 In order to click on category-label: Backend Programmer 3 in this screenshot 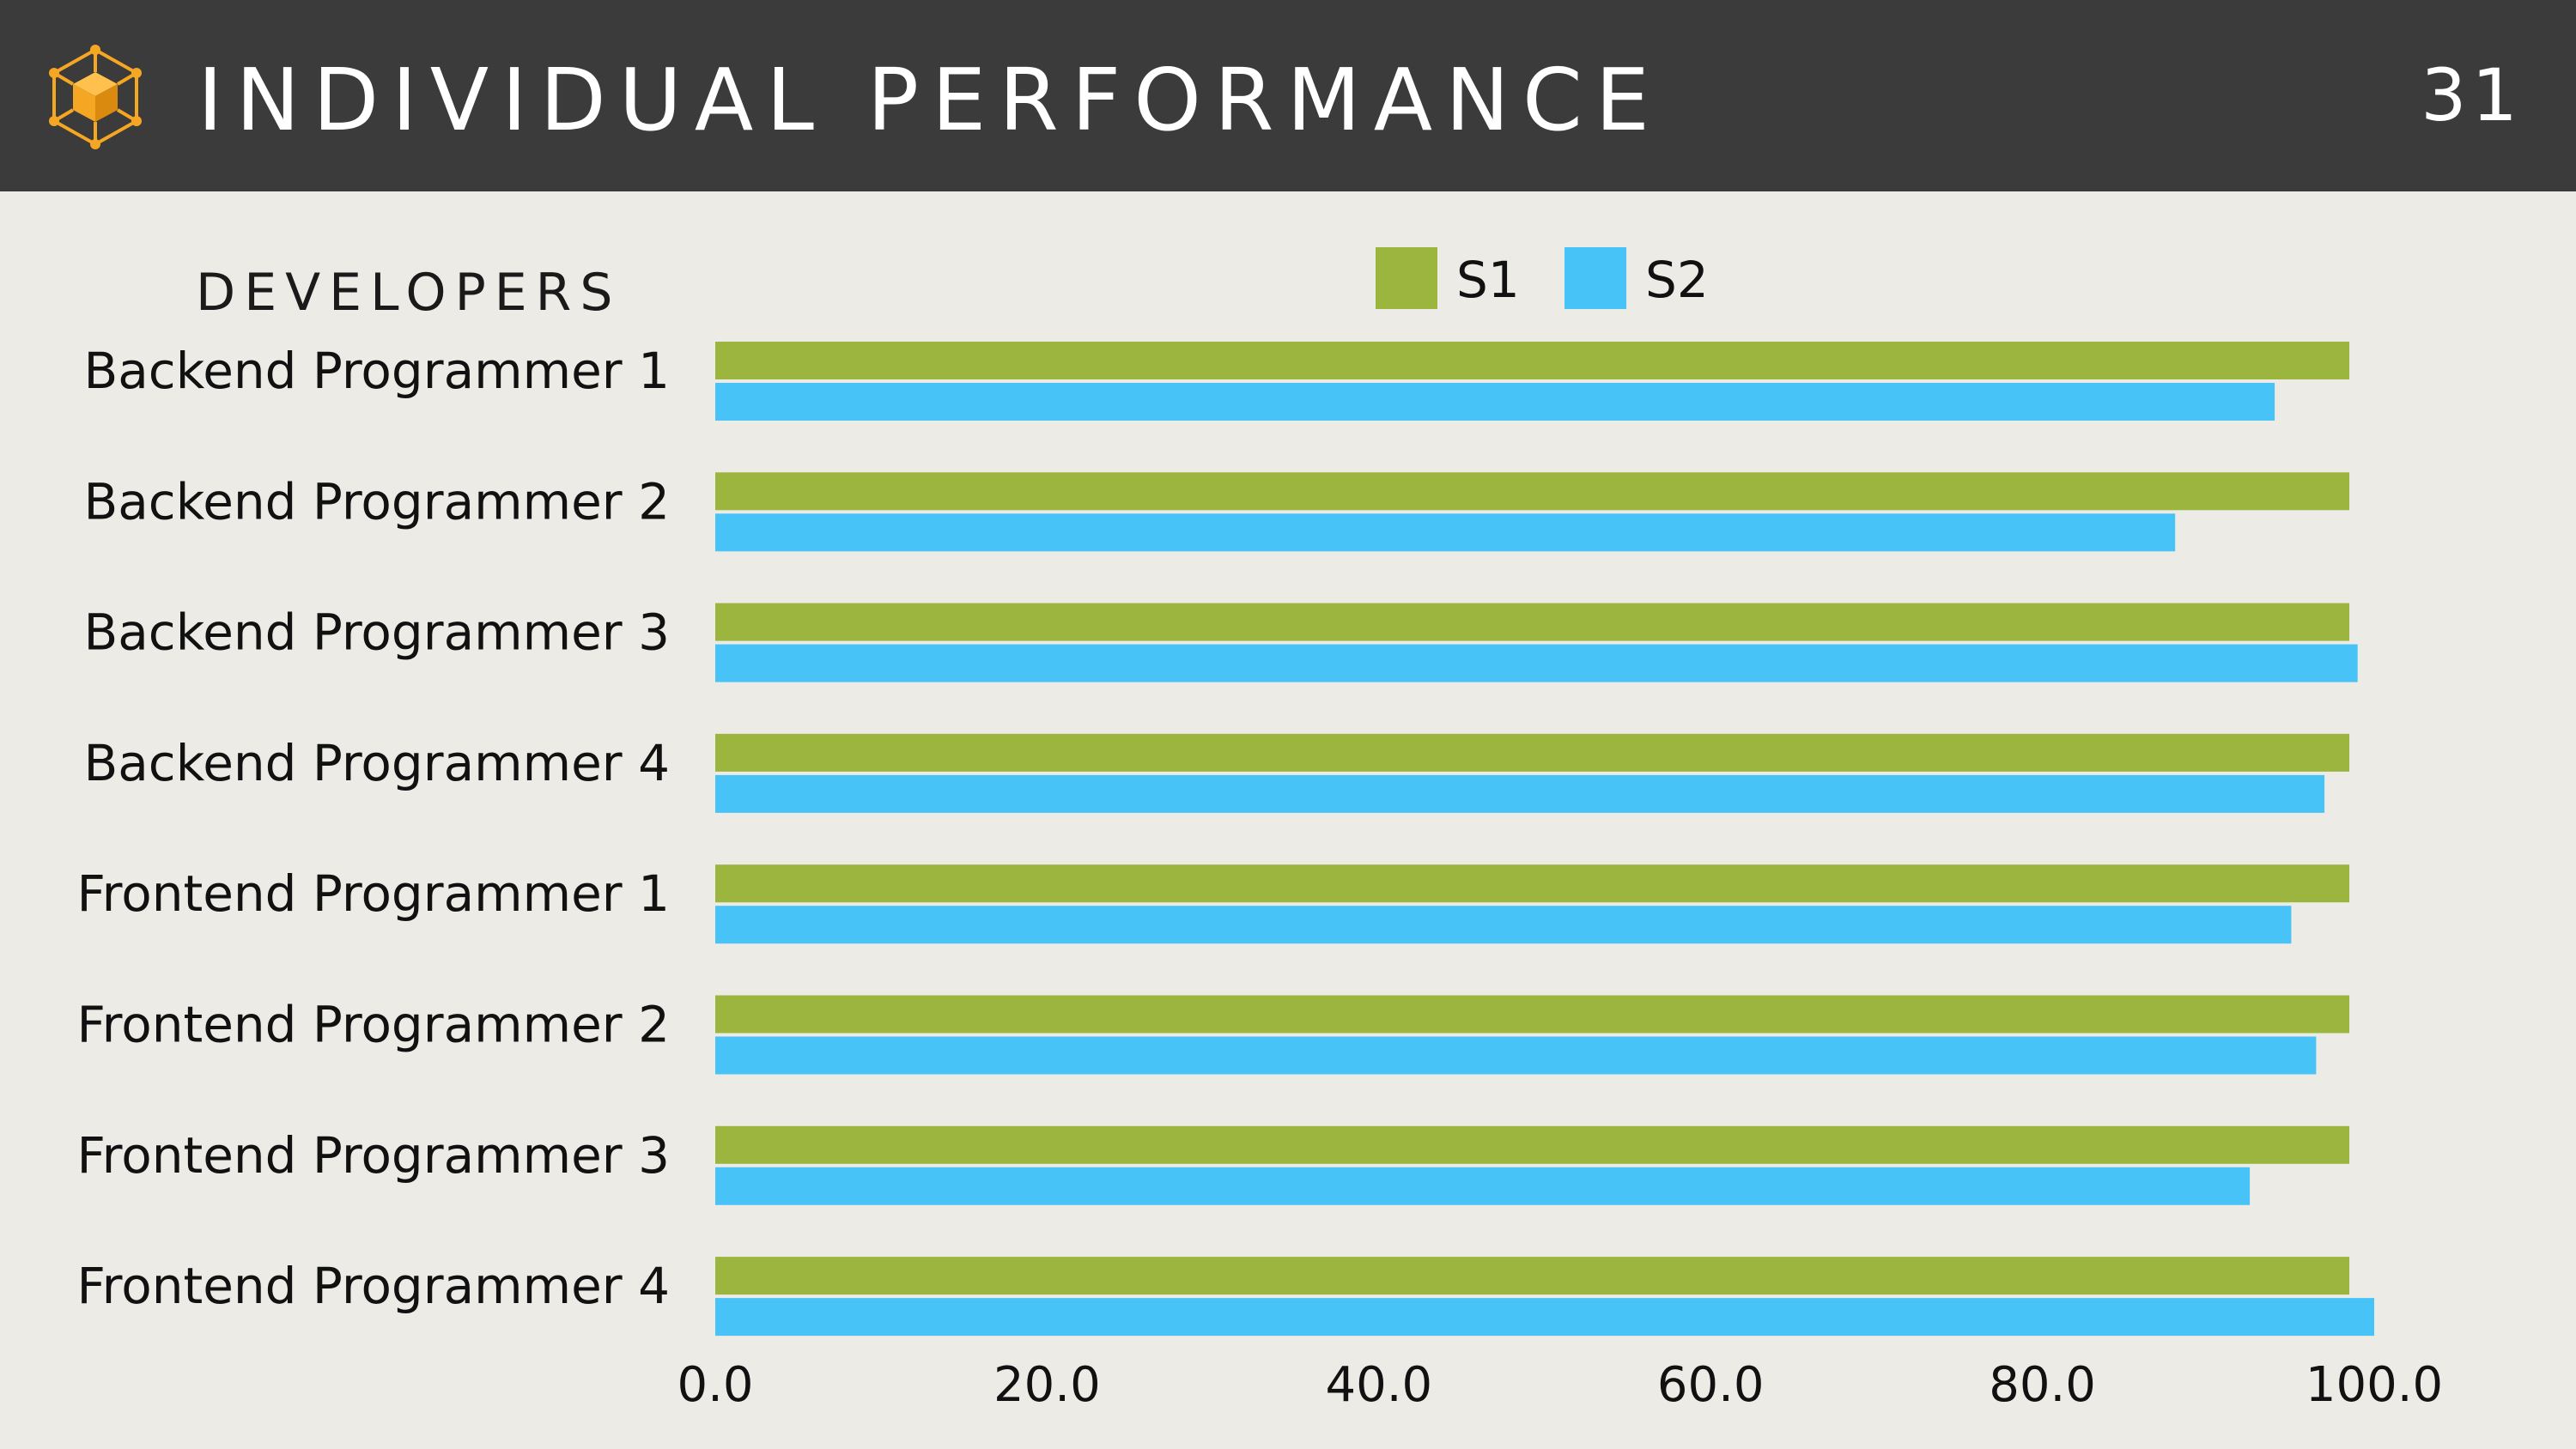, I will do `click(377, 632)`.